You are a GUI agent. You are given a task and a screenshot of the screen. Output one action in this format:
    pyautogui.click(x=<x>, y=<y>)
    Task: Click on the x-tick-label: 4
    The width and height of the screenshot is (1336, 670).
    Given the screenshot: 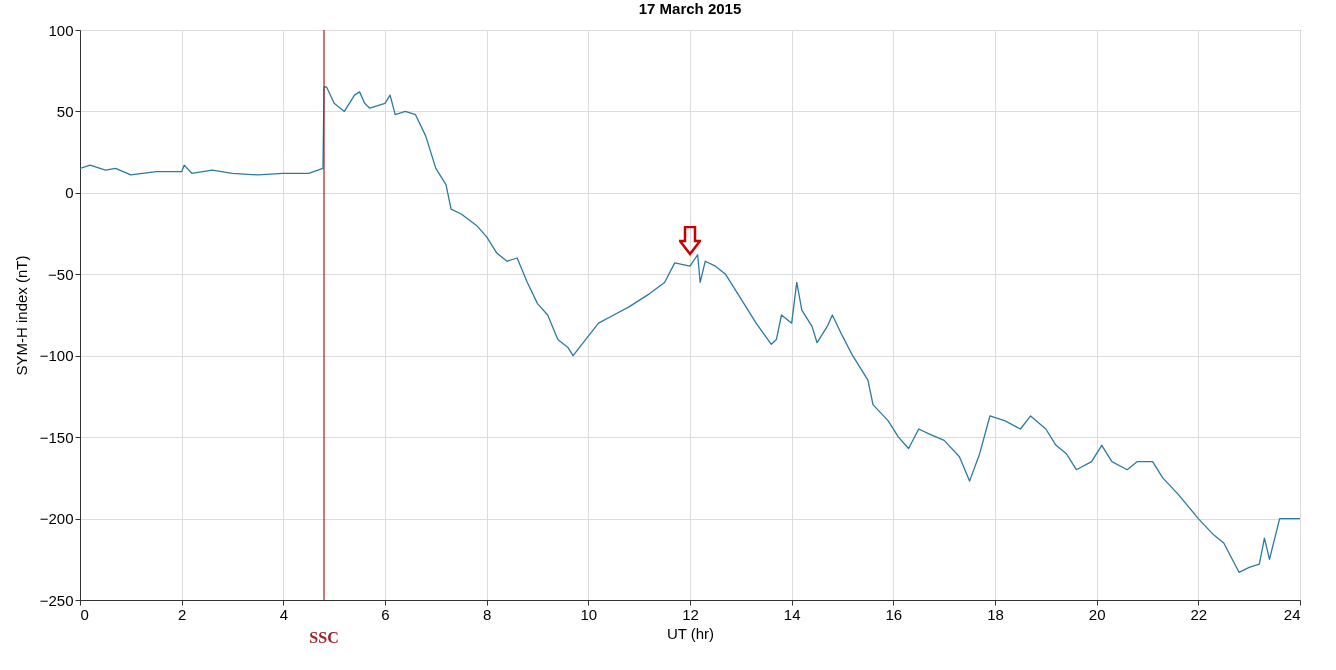 What is the action you would take?
    pyautogui.click(x=284, y=614)
    